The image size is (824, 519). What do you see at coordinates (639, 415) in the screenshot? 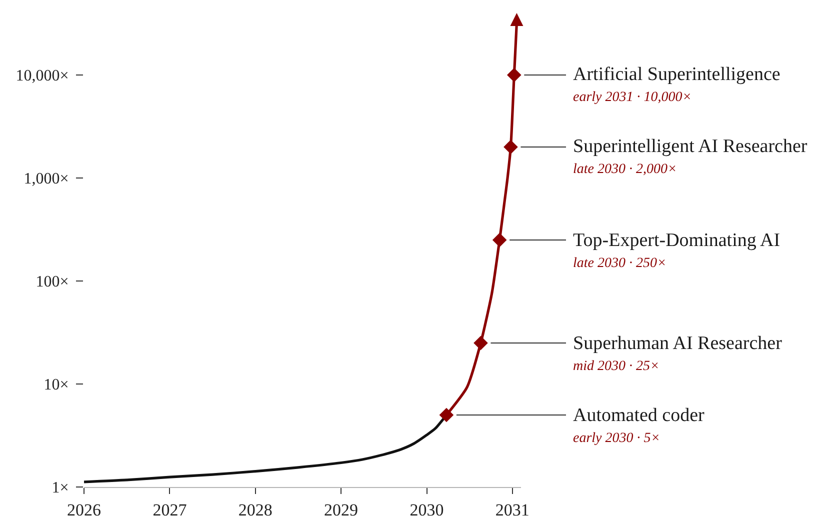
I see `annotation: Automated coder` at bounding box center [639, 415].